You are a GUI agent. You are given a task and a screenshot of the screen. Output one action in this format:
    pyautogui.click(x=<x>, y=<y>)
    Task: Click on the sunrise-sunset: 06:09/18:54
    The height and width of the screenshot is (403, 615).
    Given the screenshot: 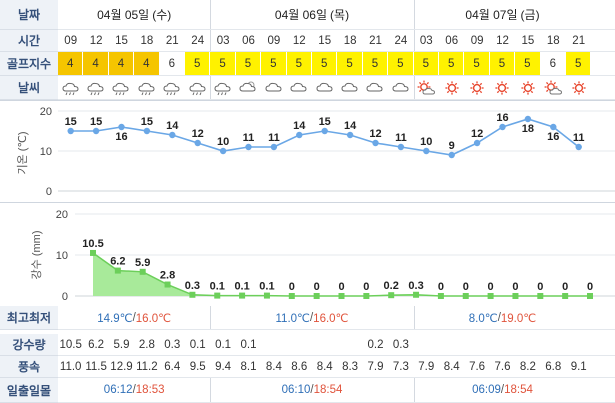 What is the action you would take?
    pyautogui.click(x=503, y=390)
    